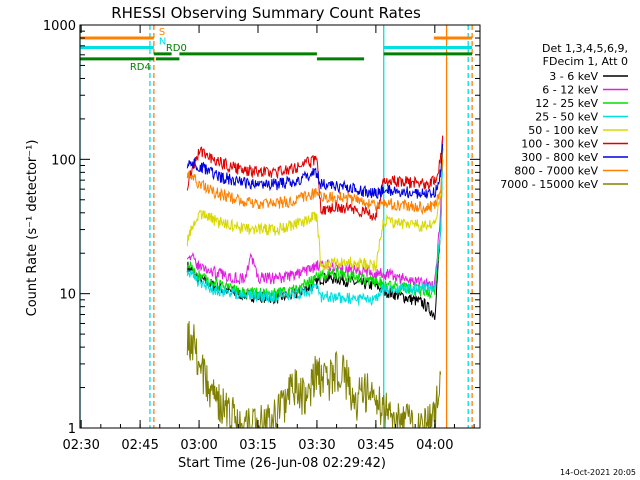  Describe the element at coordinates (257, 445) in the screenshot. I see `x-tick-label: 03:15` at that location.